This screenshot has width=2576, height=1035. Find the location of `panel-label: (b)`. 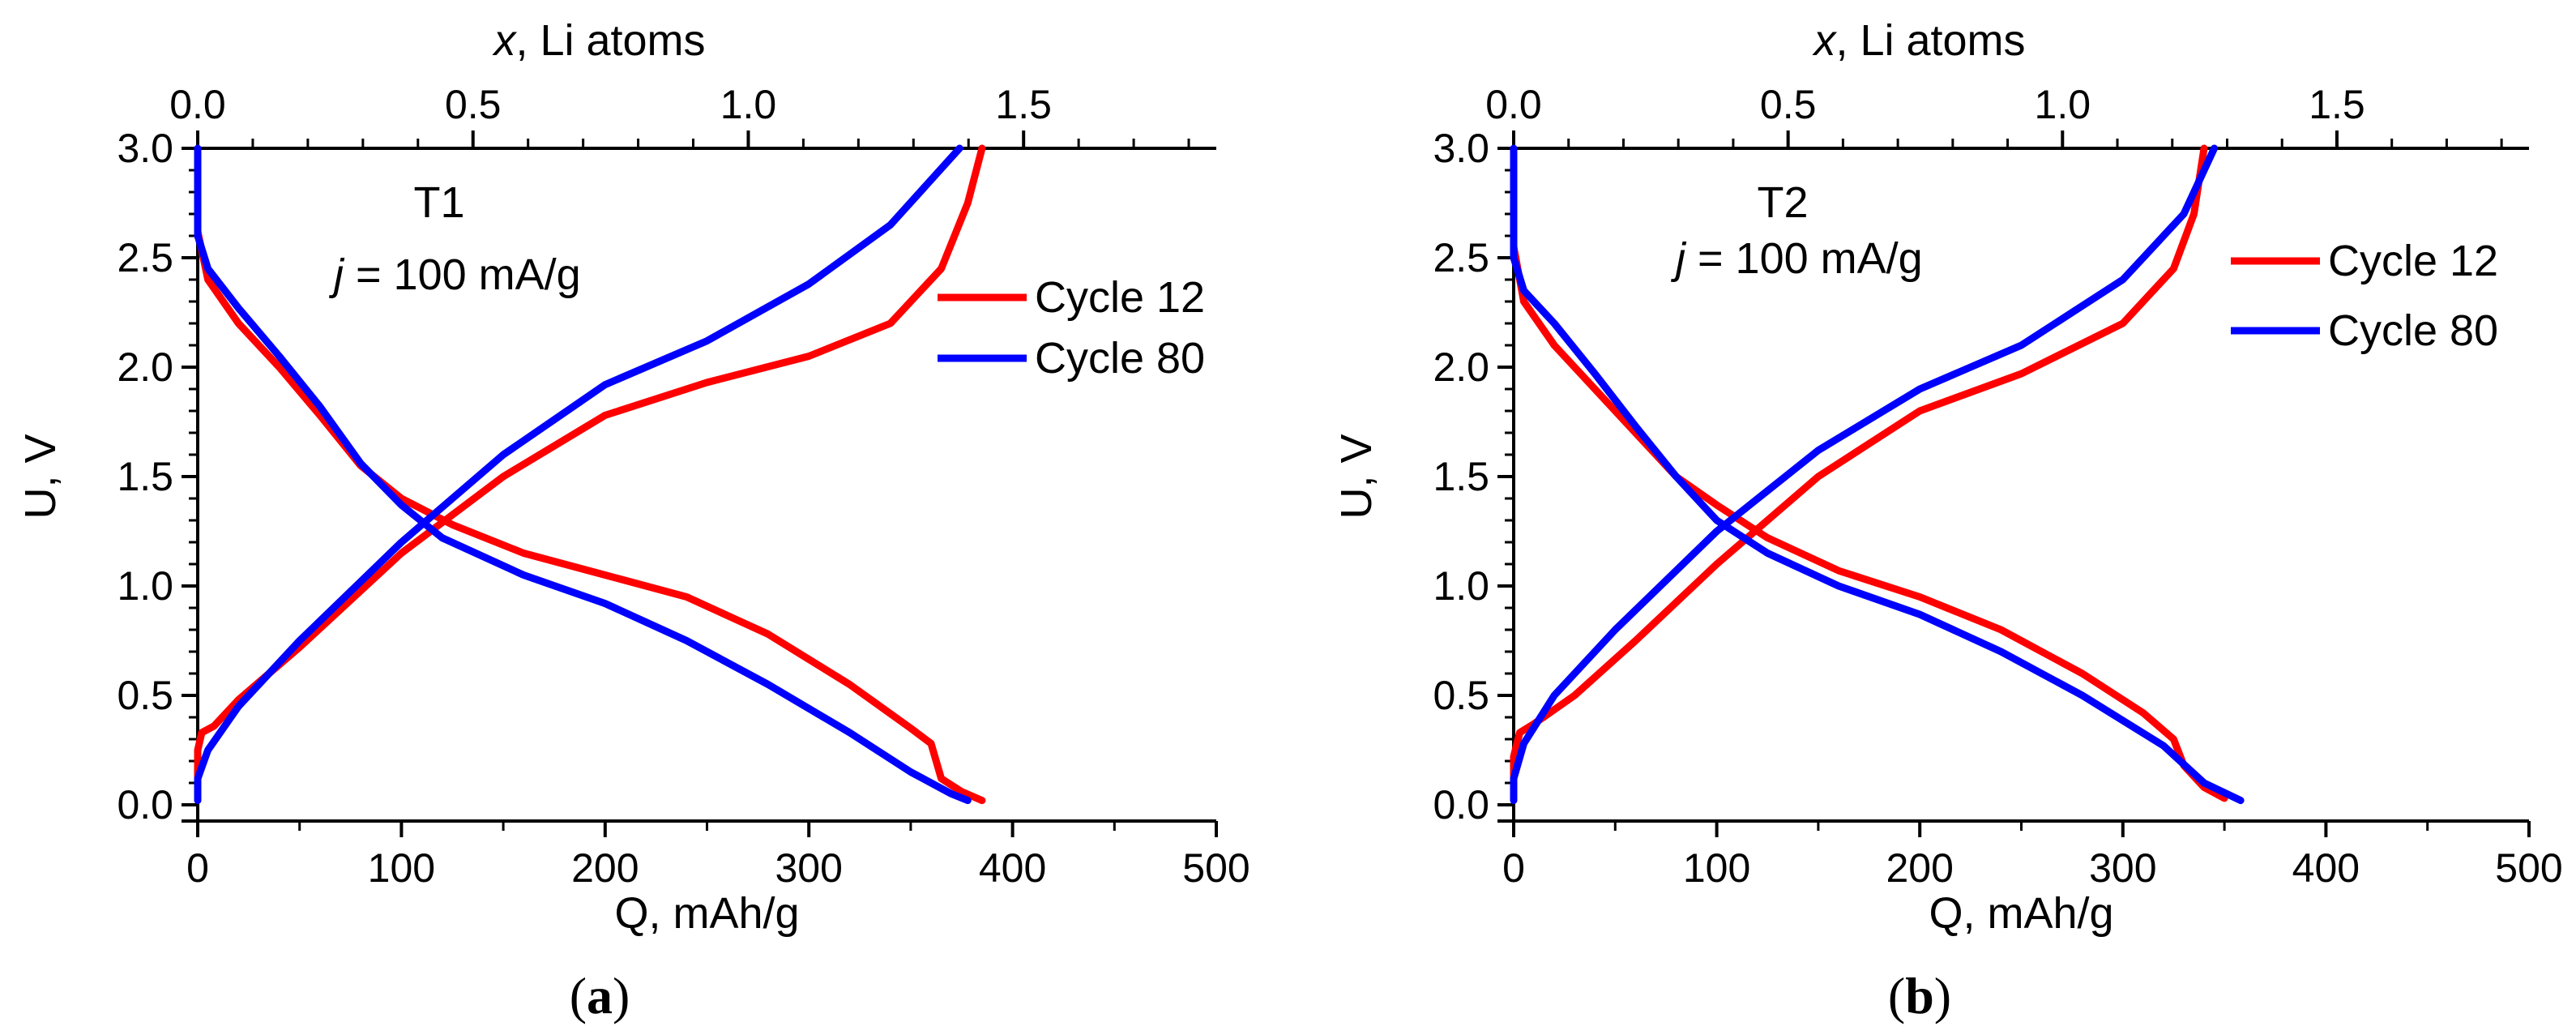

panel-label: (b) is located at coordinates (1919, 996).